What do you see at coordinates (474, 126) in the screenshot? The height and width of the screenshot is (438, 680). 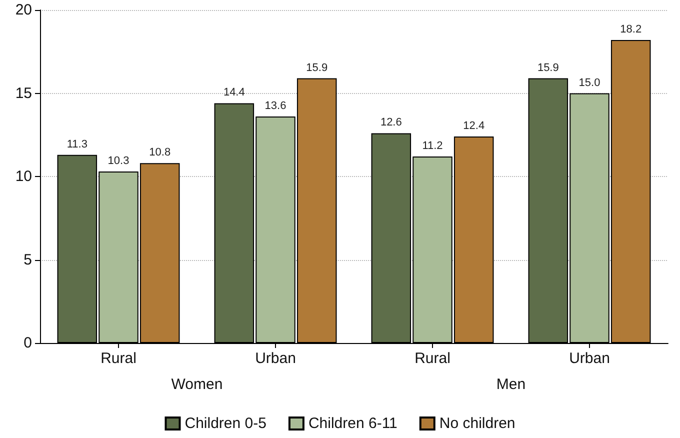 I see `data-label: 12.4` at bounding box center [474, 126].